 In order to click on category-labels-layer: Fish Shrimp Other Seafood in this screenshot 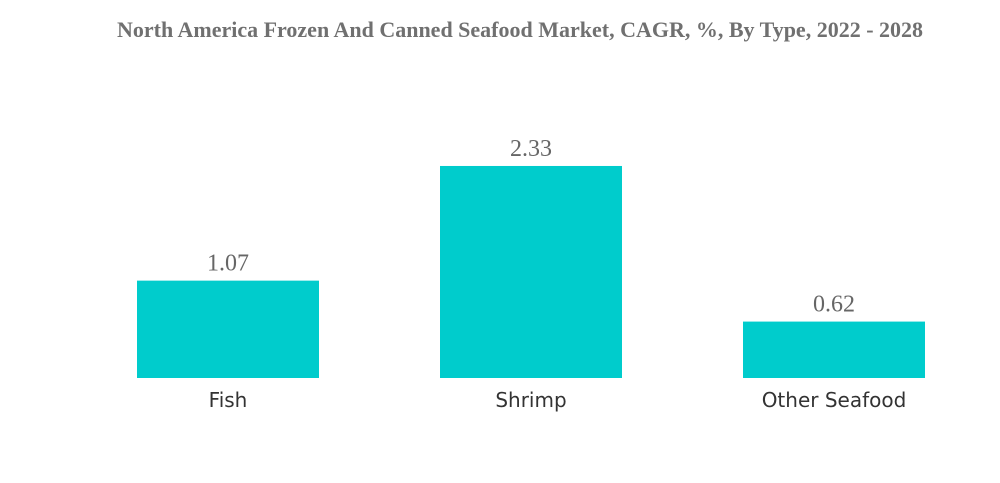, I will do `click(558, 400)`.